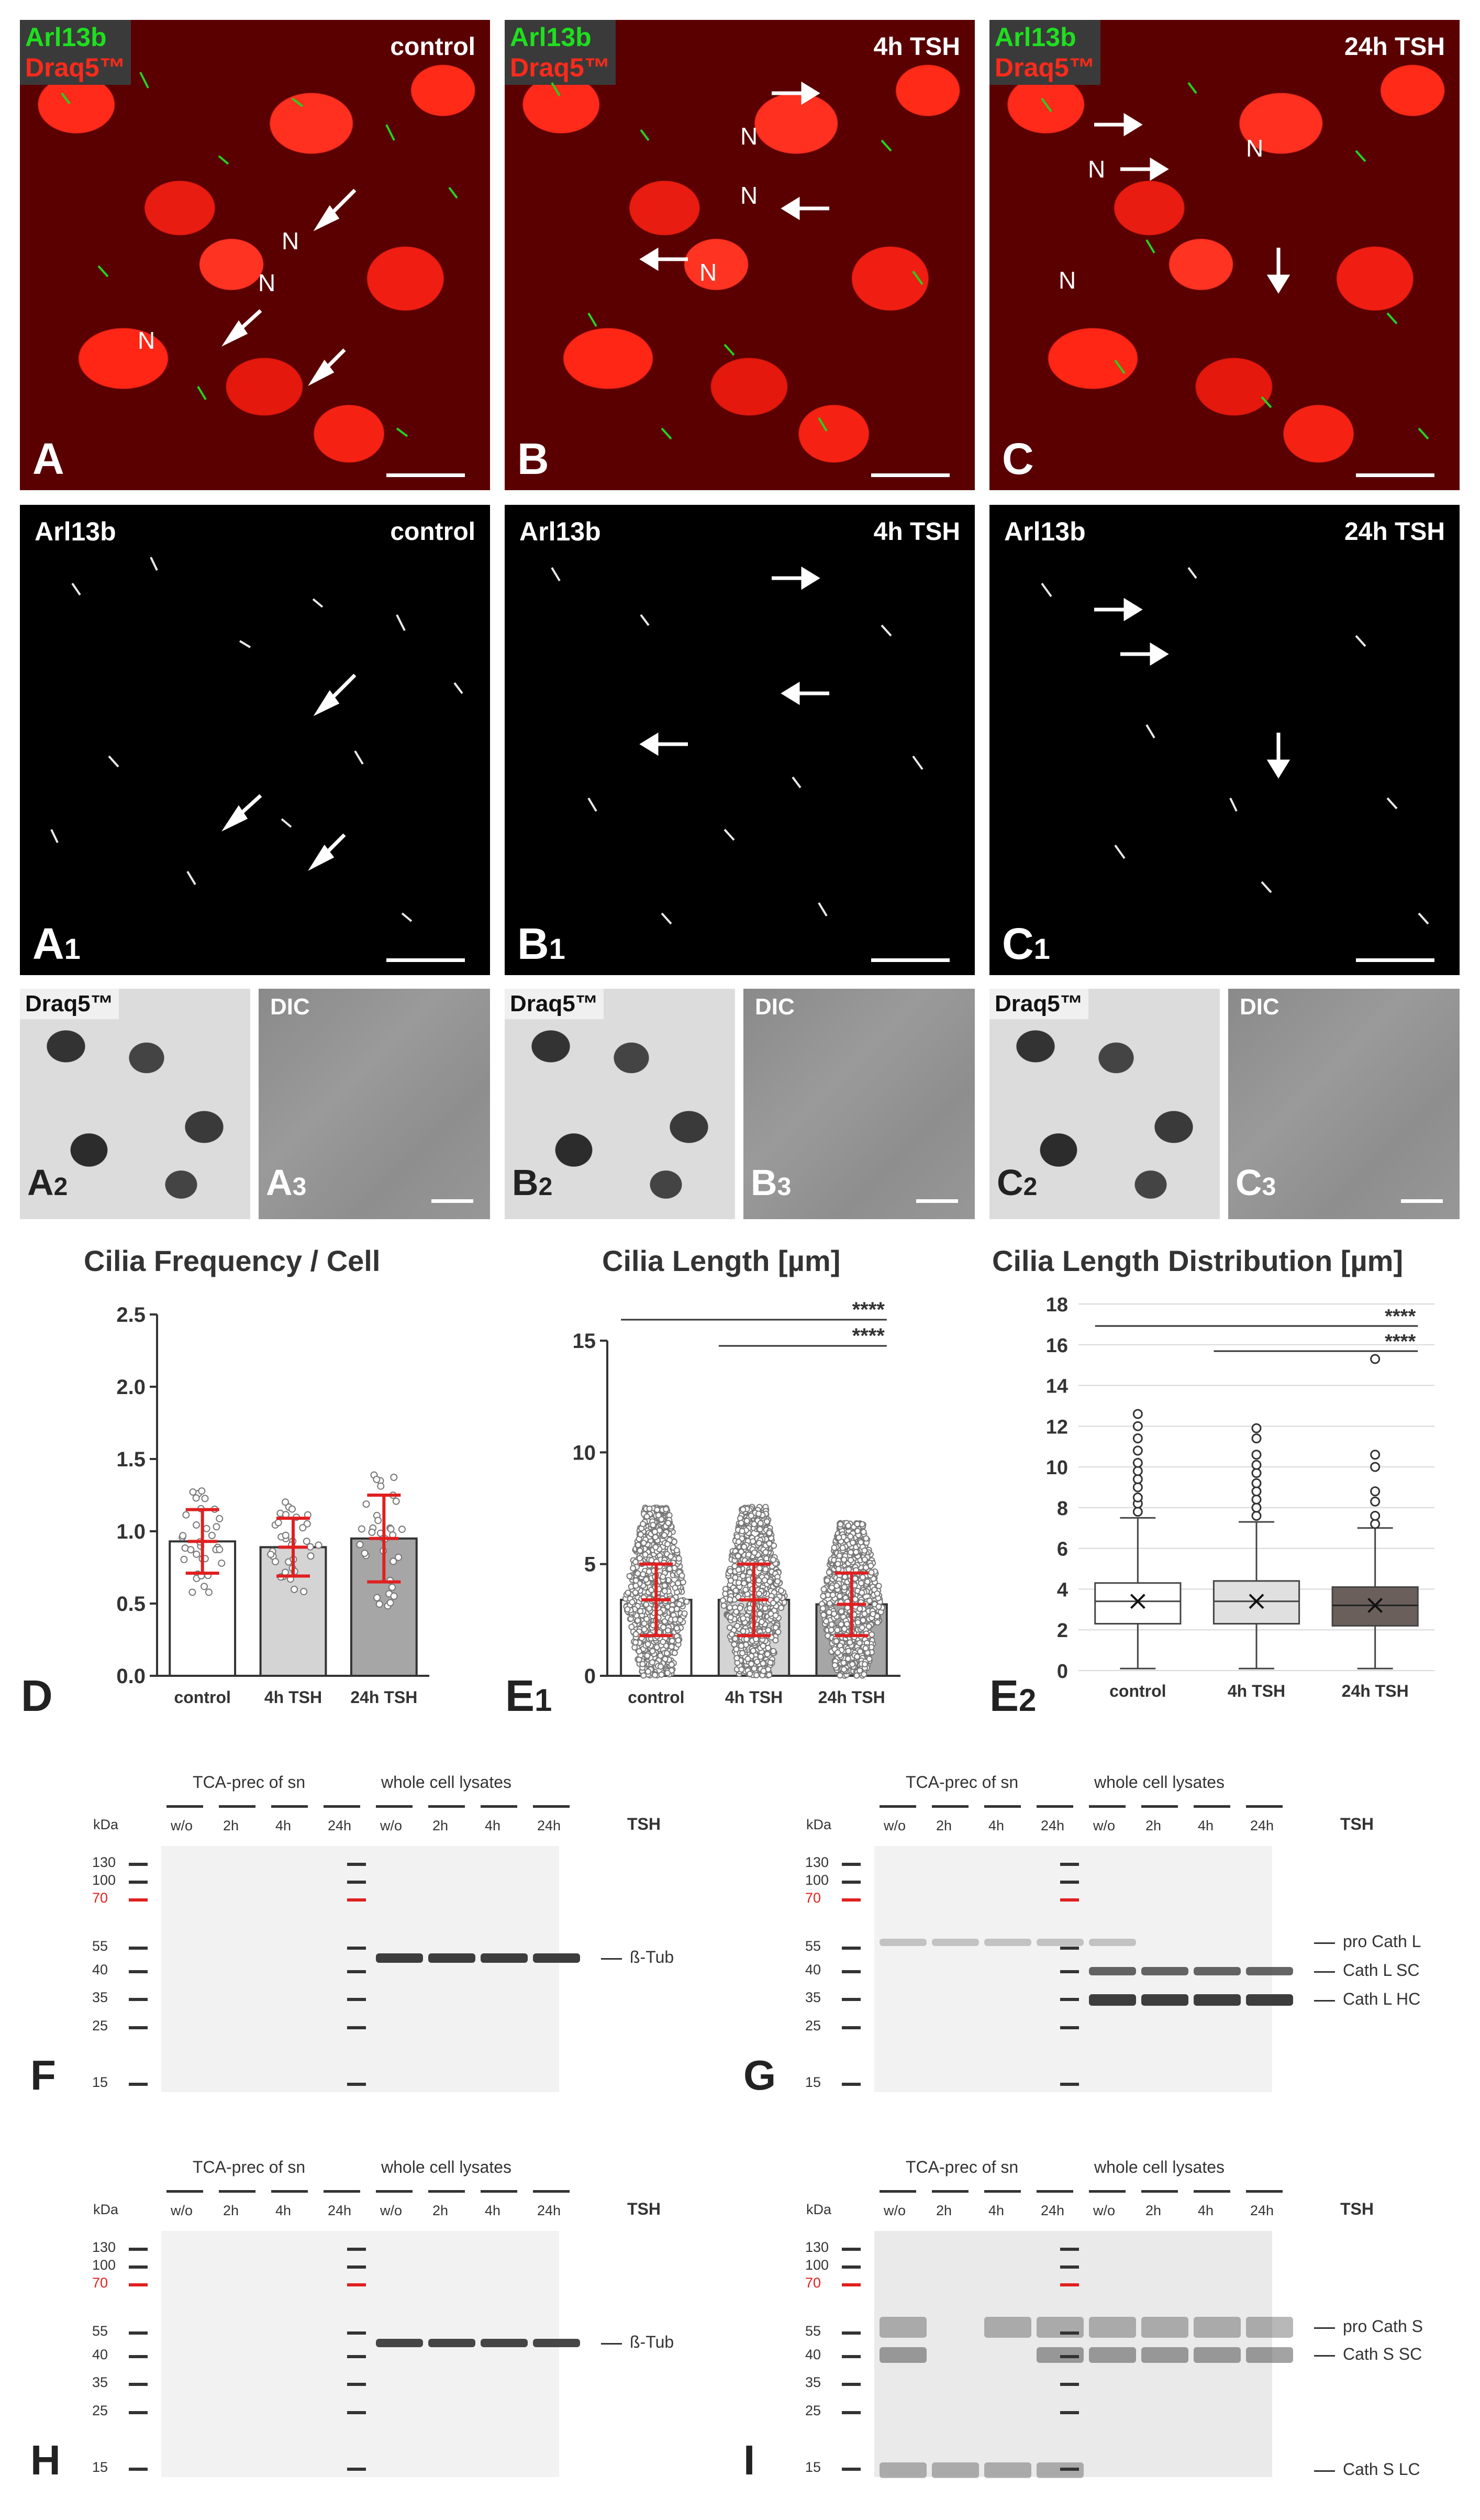 The image size is (1480, 2520). Describe the element at coordinates (1062, 1631) in the screenshot. I see `y-tick-label: 2` at that location.